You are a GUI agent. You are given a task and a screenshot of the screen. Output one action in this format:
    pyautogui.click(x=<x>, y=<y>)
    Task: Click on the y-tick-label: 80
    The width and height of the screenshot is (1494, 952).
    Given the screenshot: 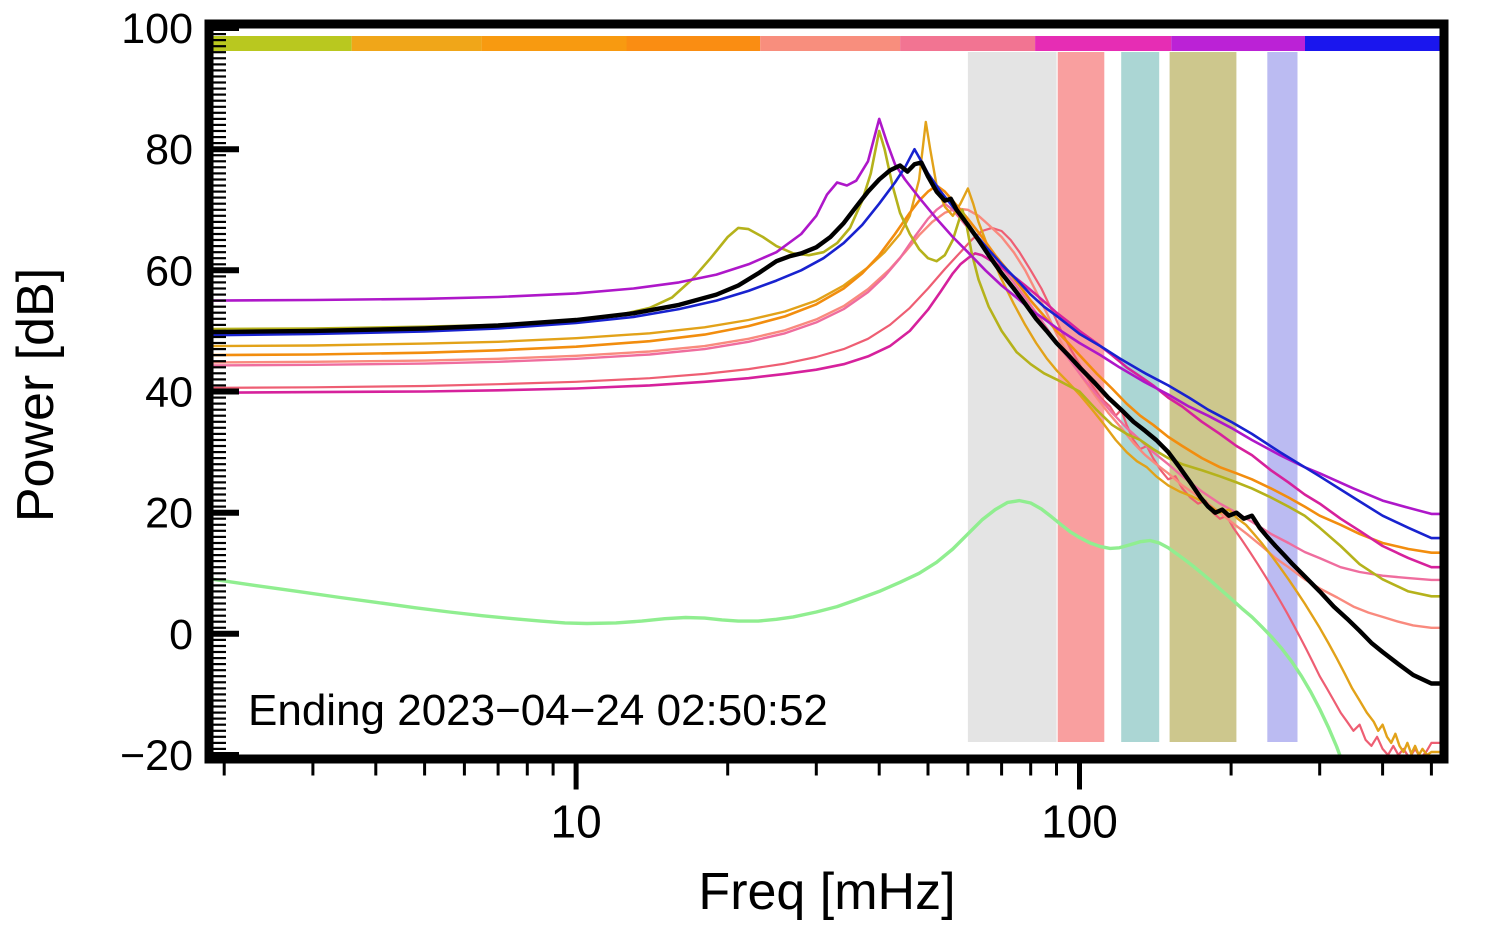 What is the action you would take?
    pyautogui.click(x=169, y=150)
    